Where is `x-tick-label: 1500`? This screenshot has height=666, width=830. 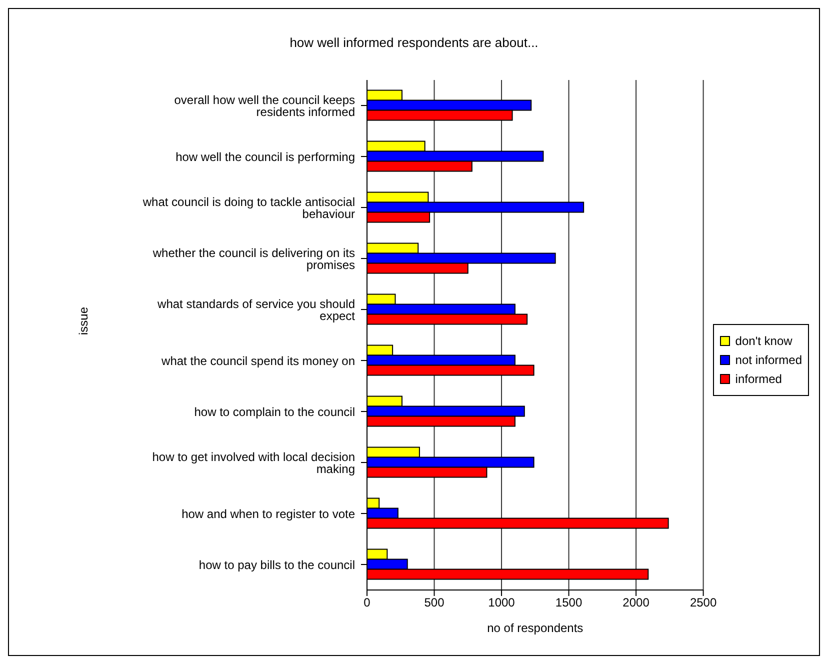 x-tick-label: 1500 is located at coordinates (568, 603).